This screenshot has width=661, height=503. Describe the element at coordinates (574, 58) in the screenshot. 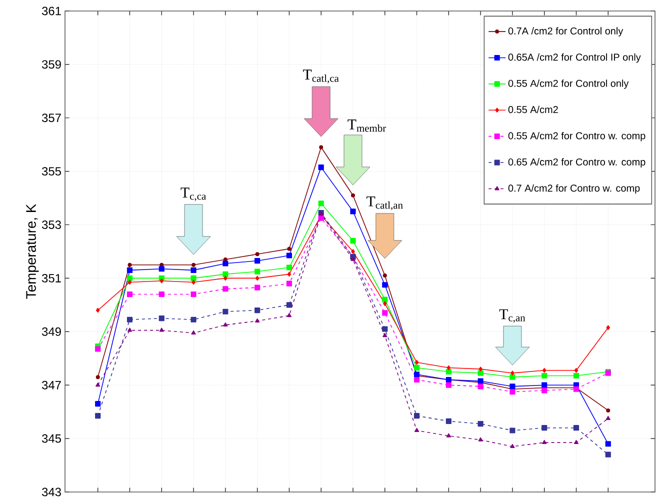

I see `legend-label: 0.65A /cm2 for Control IP only` at that location.